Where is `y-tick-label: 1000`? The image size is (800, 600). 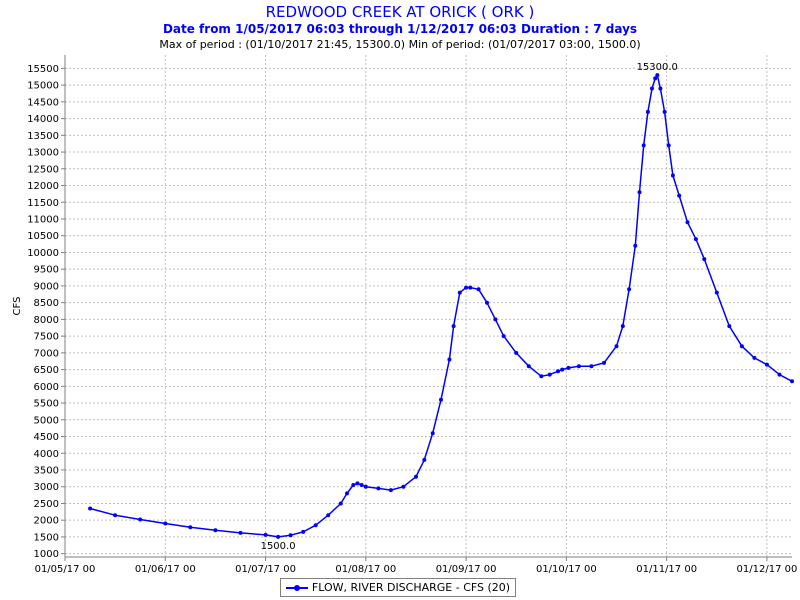
y-tick-label: 1000 is located at coordinates (46, 554).